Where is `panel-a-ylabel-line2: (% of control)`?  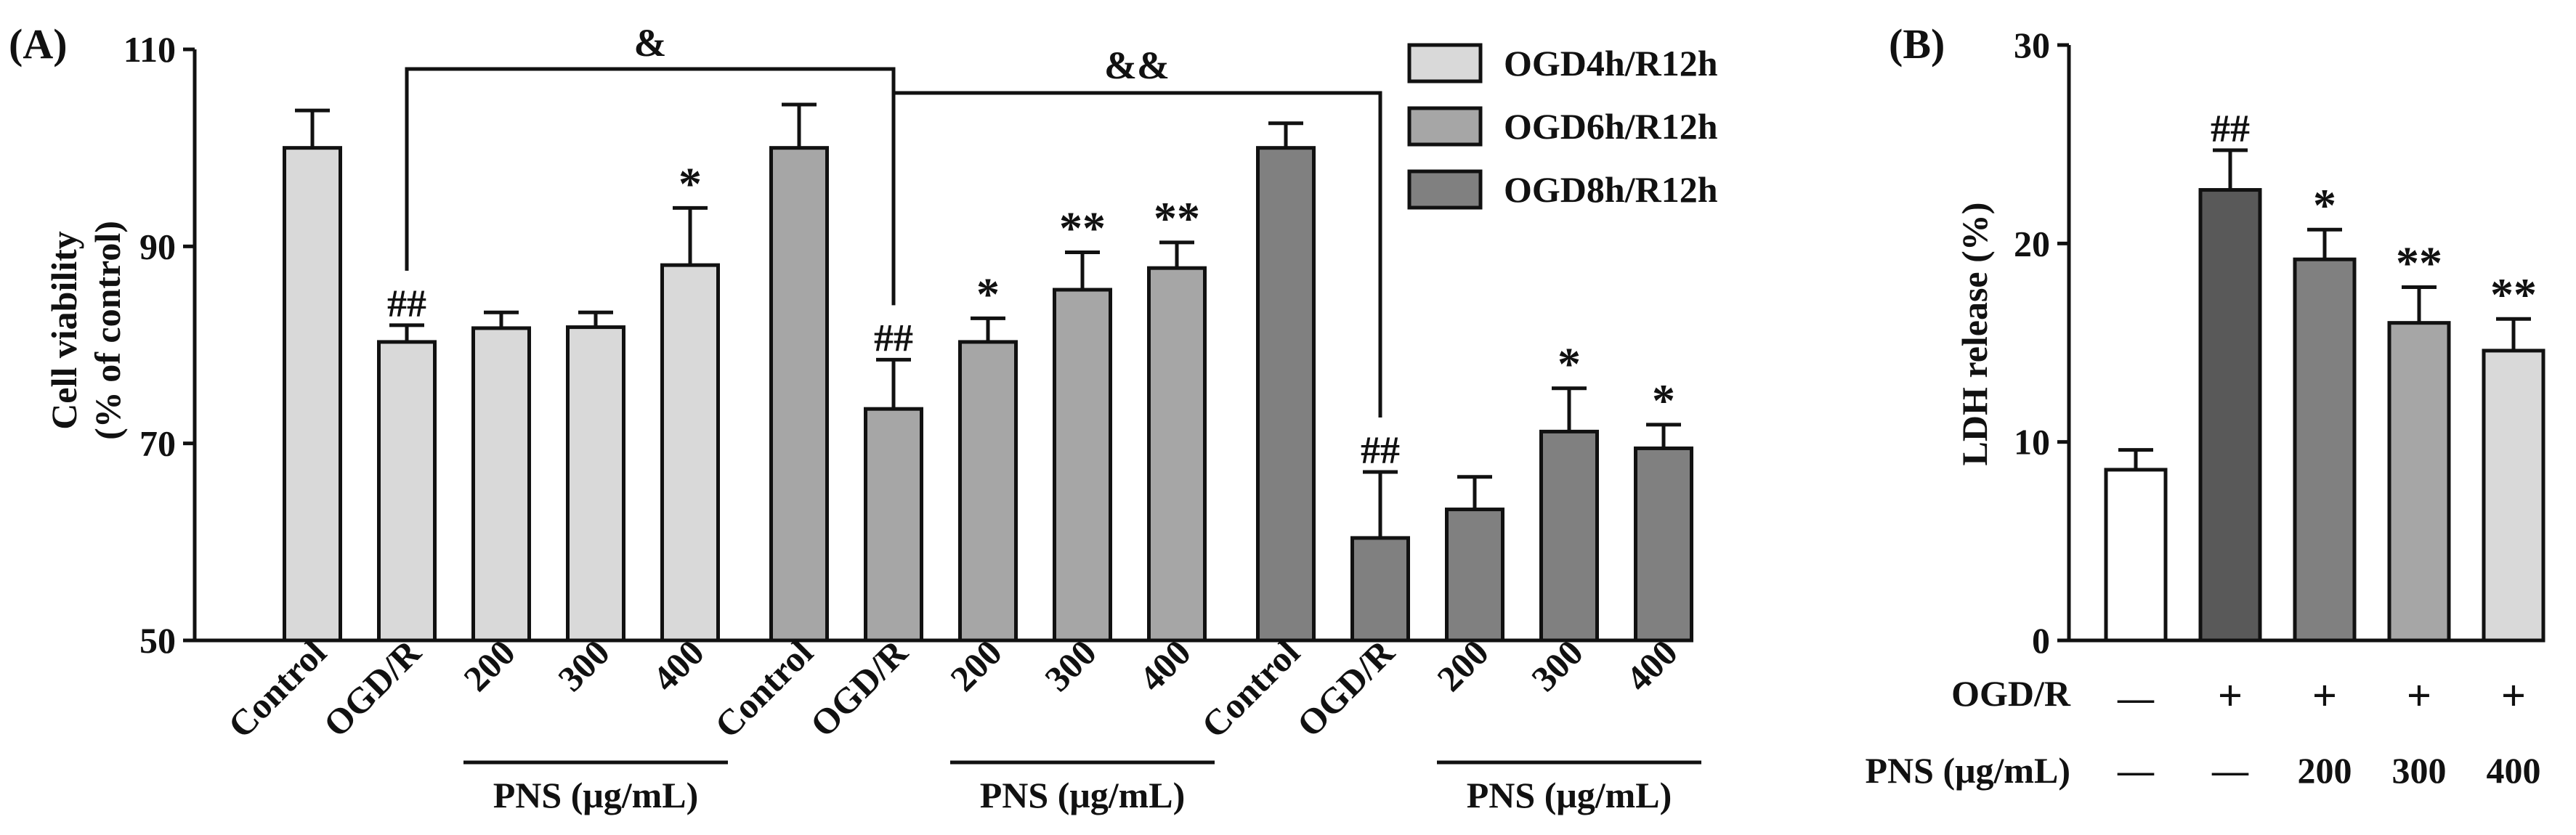
panel-a-ylabel-line2: (% of control) is located at coordinates (108, 330).